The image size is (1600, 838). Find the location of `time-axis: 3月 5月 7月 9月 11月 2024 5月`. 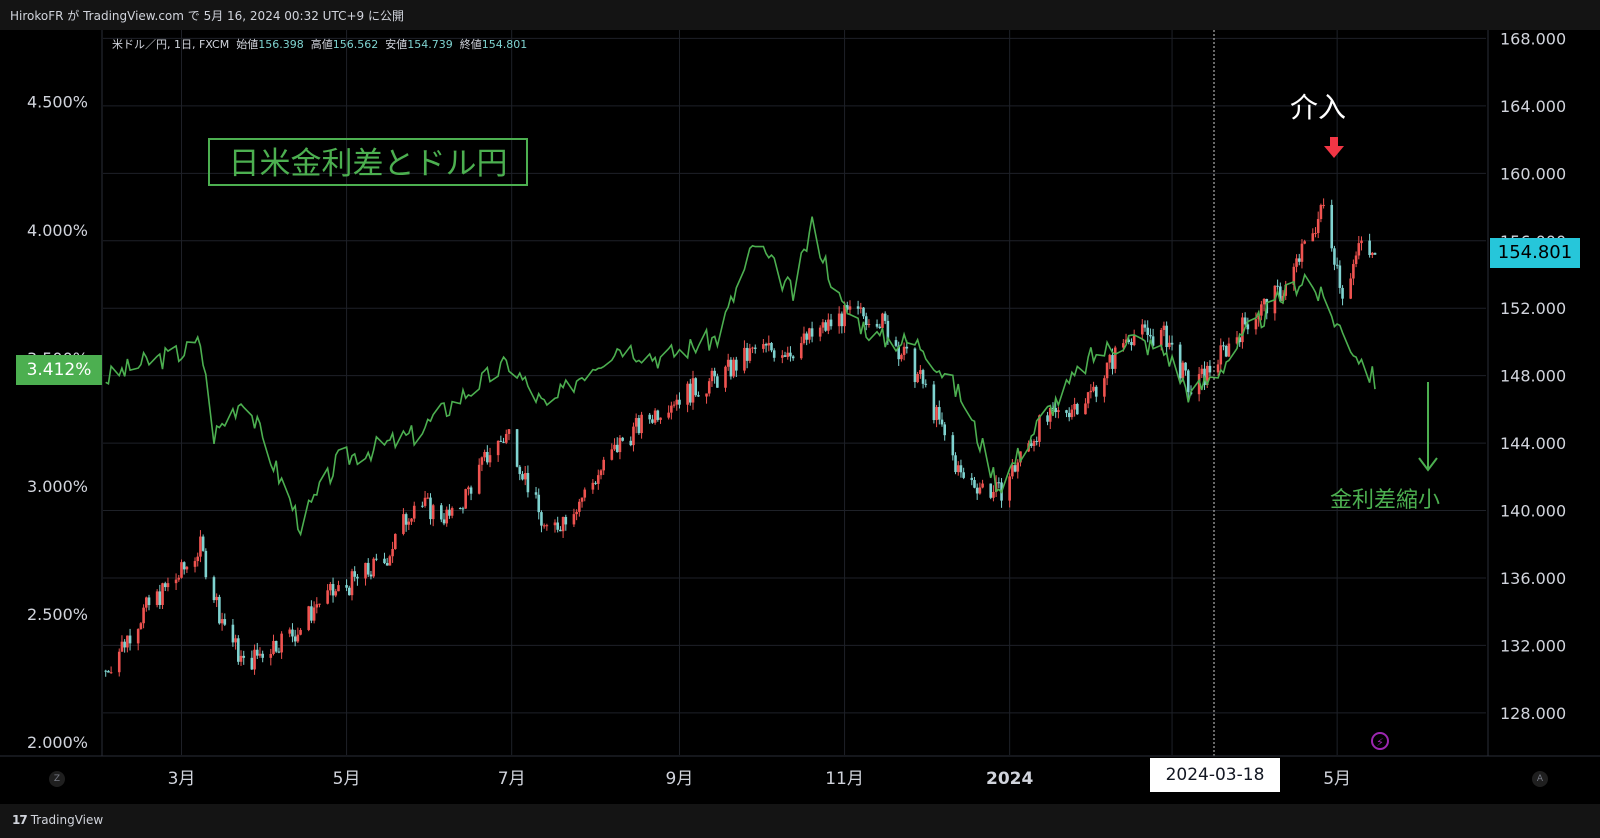

time-axis: 3月 5月 7月 9月 11月 2024 5月 is located at coordinates (759, 779).